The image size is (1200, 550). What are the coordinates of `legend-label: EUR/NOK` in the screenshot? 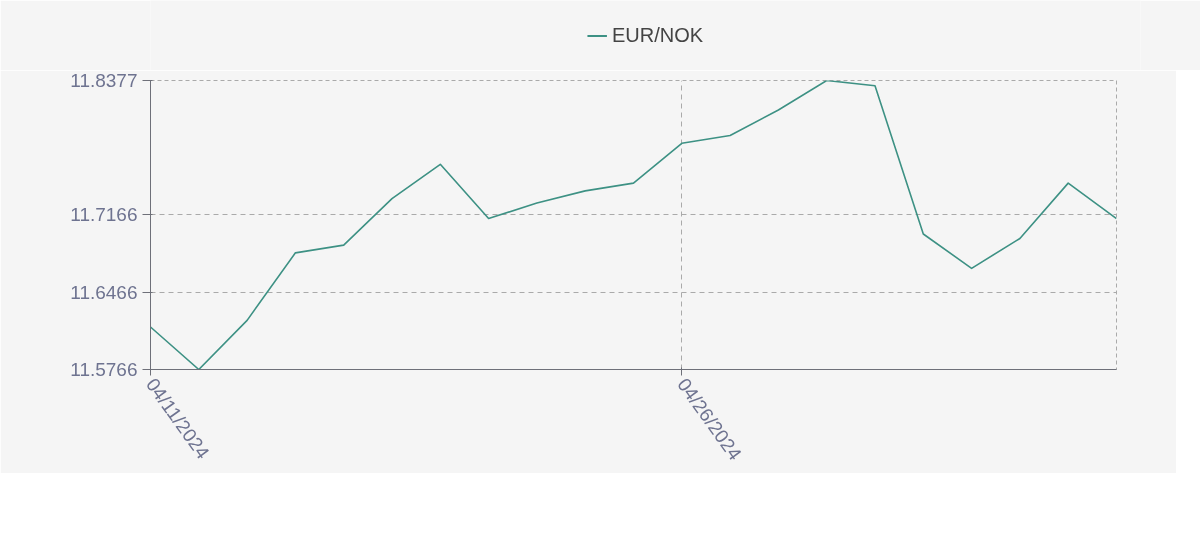 It's located at (657, 35).